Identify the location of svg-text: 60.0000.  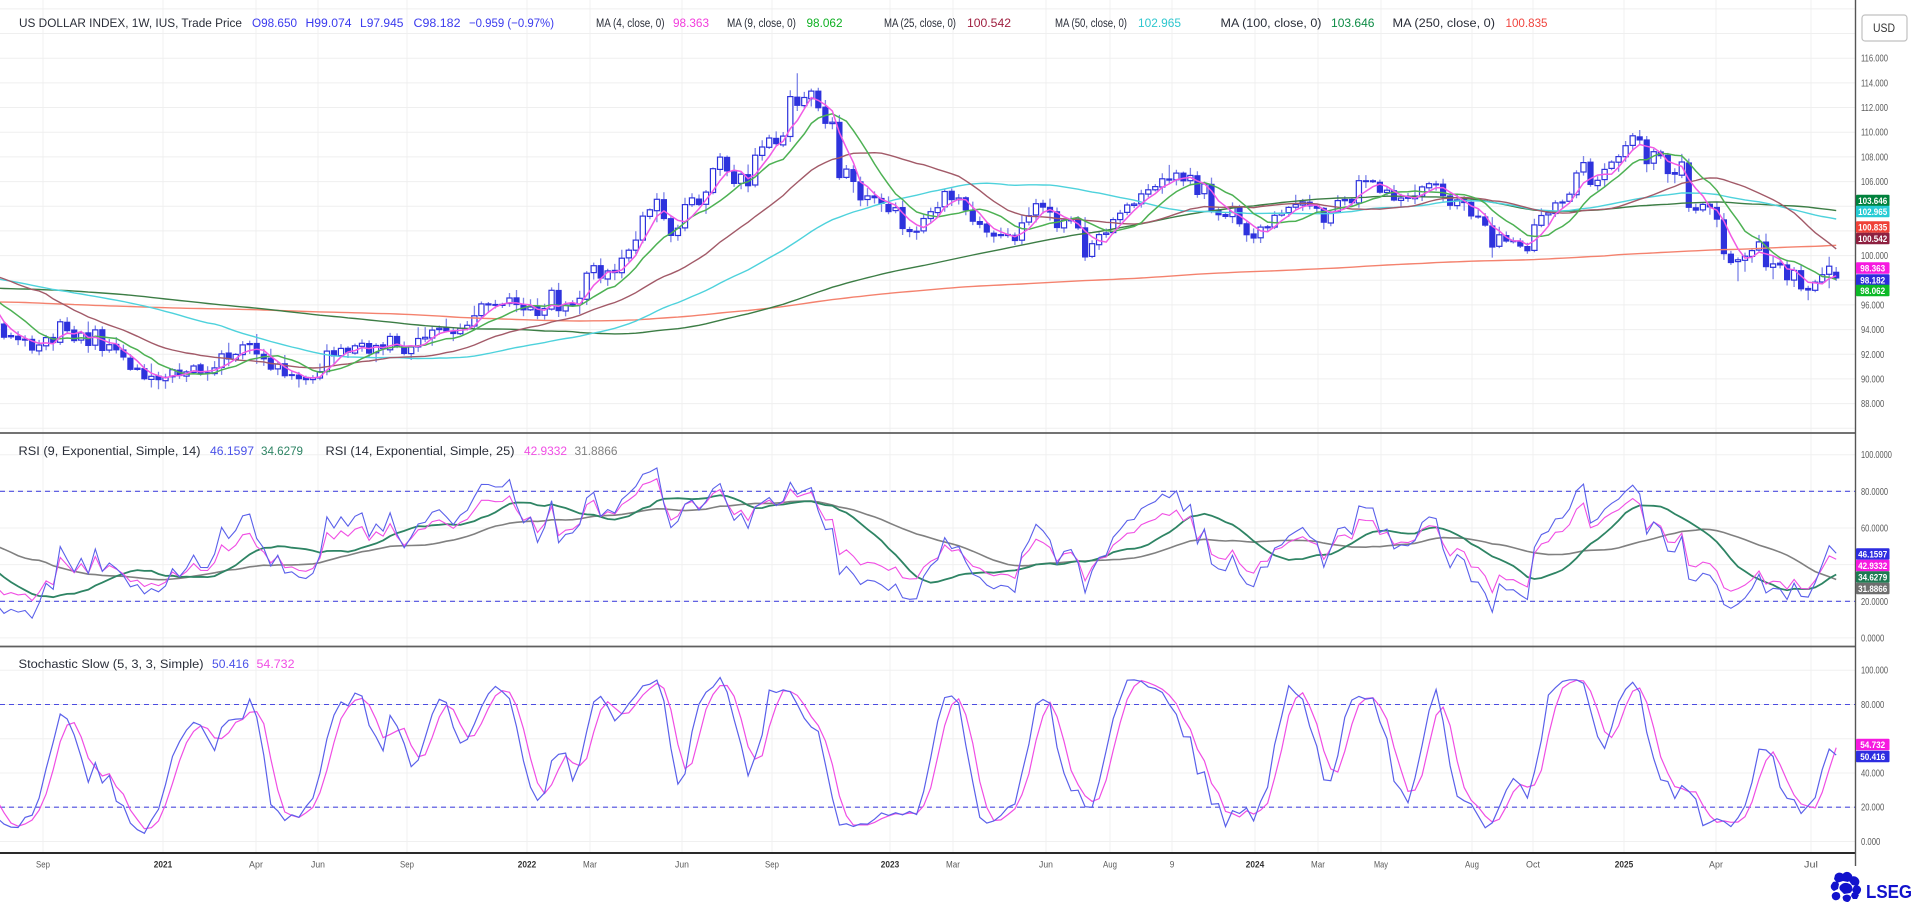
(1874, 528).